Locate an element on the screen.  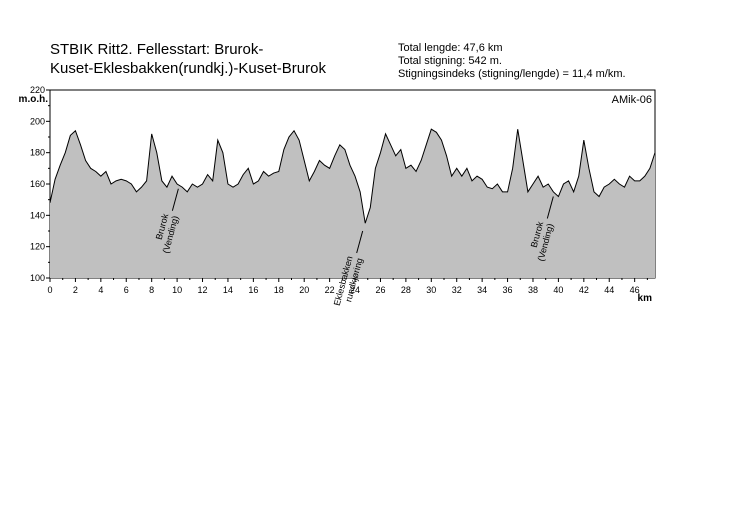
x-tick-label: 26 is located at coordinates (380, 290).